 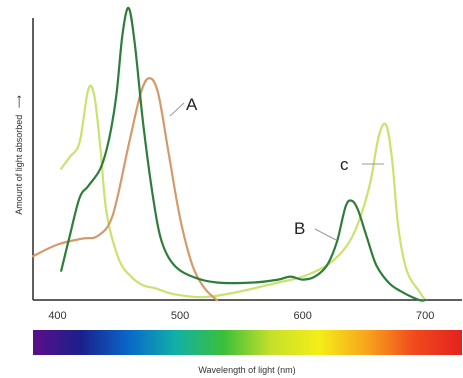 I want to click on series-label-c-text: c, so click(x=344, y=164).